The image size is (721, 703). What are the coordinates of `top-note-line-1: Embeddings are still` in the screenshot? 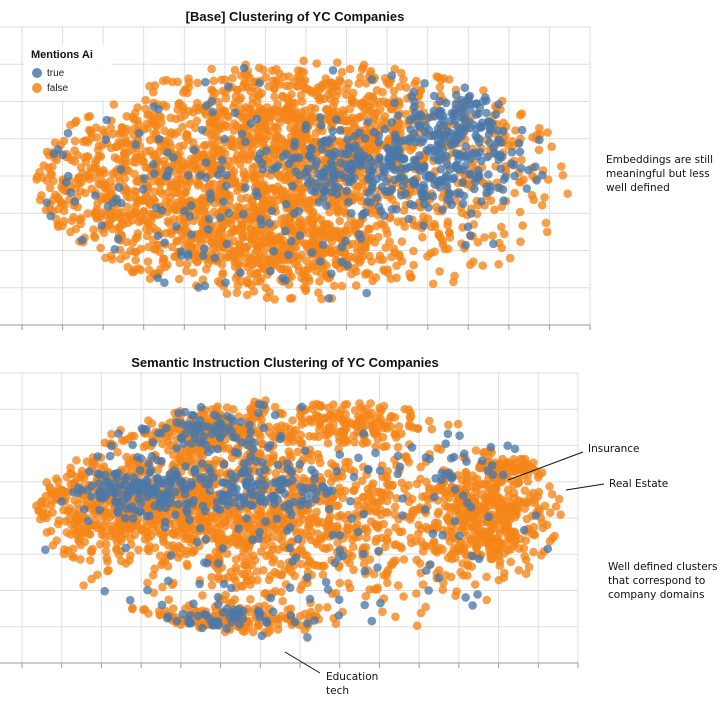 It's located at (659, 160).